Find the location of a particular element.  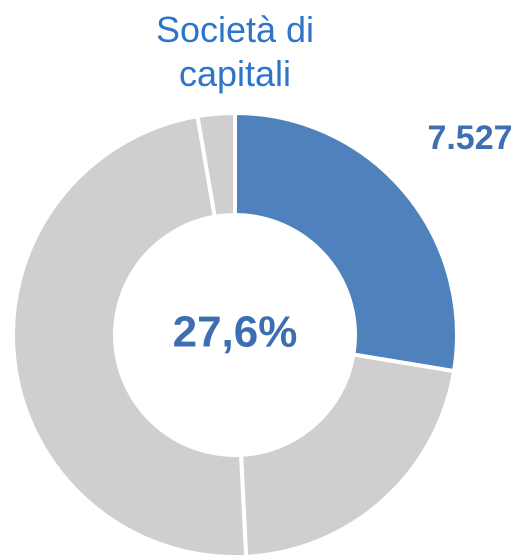

chart-title: Società di capitali is located at coordinates (235, 51).